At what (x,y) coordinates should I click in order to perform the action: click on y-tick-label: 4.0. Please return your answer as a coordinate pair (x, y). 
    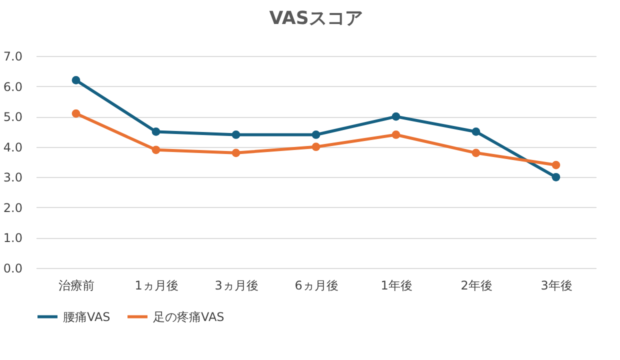
    Looking at the image, I should click on (12, 147).